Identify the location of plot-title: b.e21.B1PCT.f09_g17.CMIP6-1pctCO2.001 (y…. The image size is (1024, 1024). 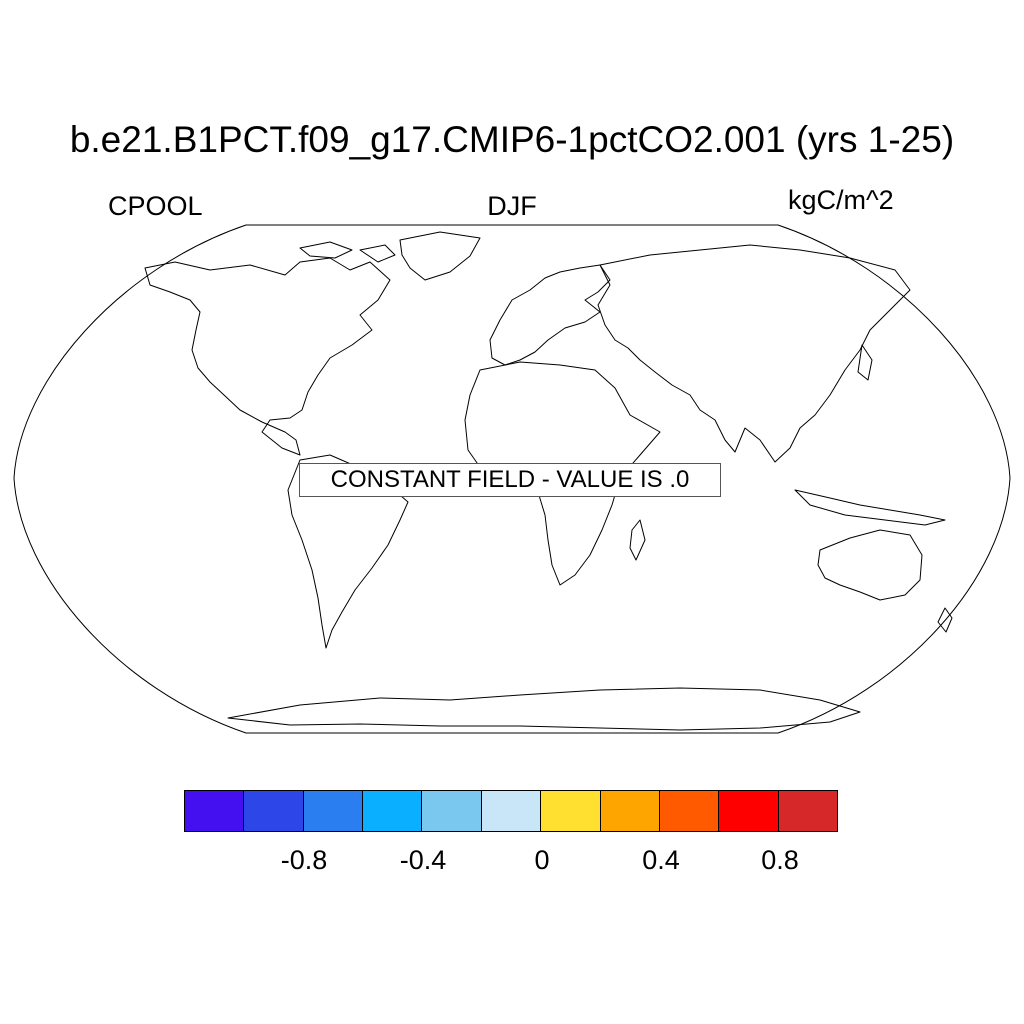
(512, 139).